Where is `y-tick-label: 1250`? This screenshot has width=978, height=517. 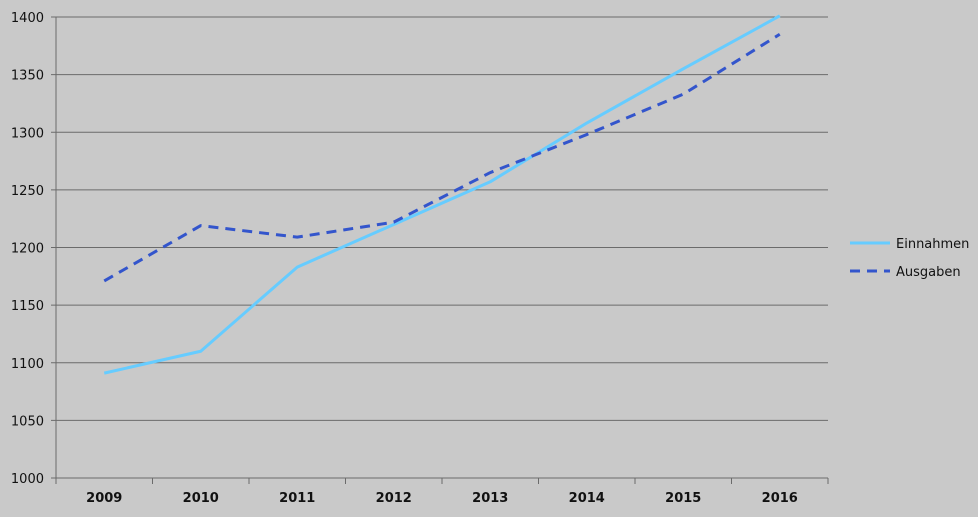
y-tick-label: 1250 is located at coordinates (27, 191).